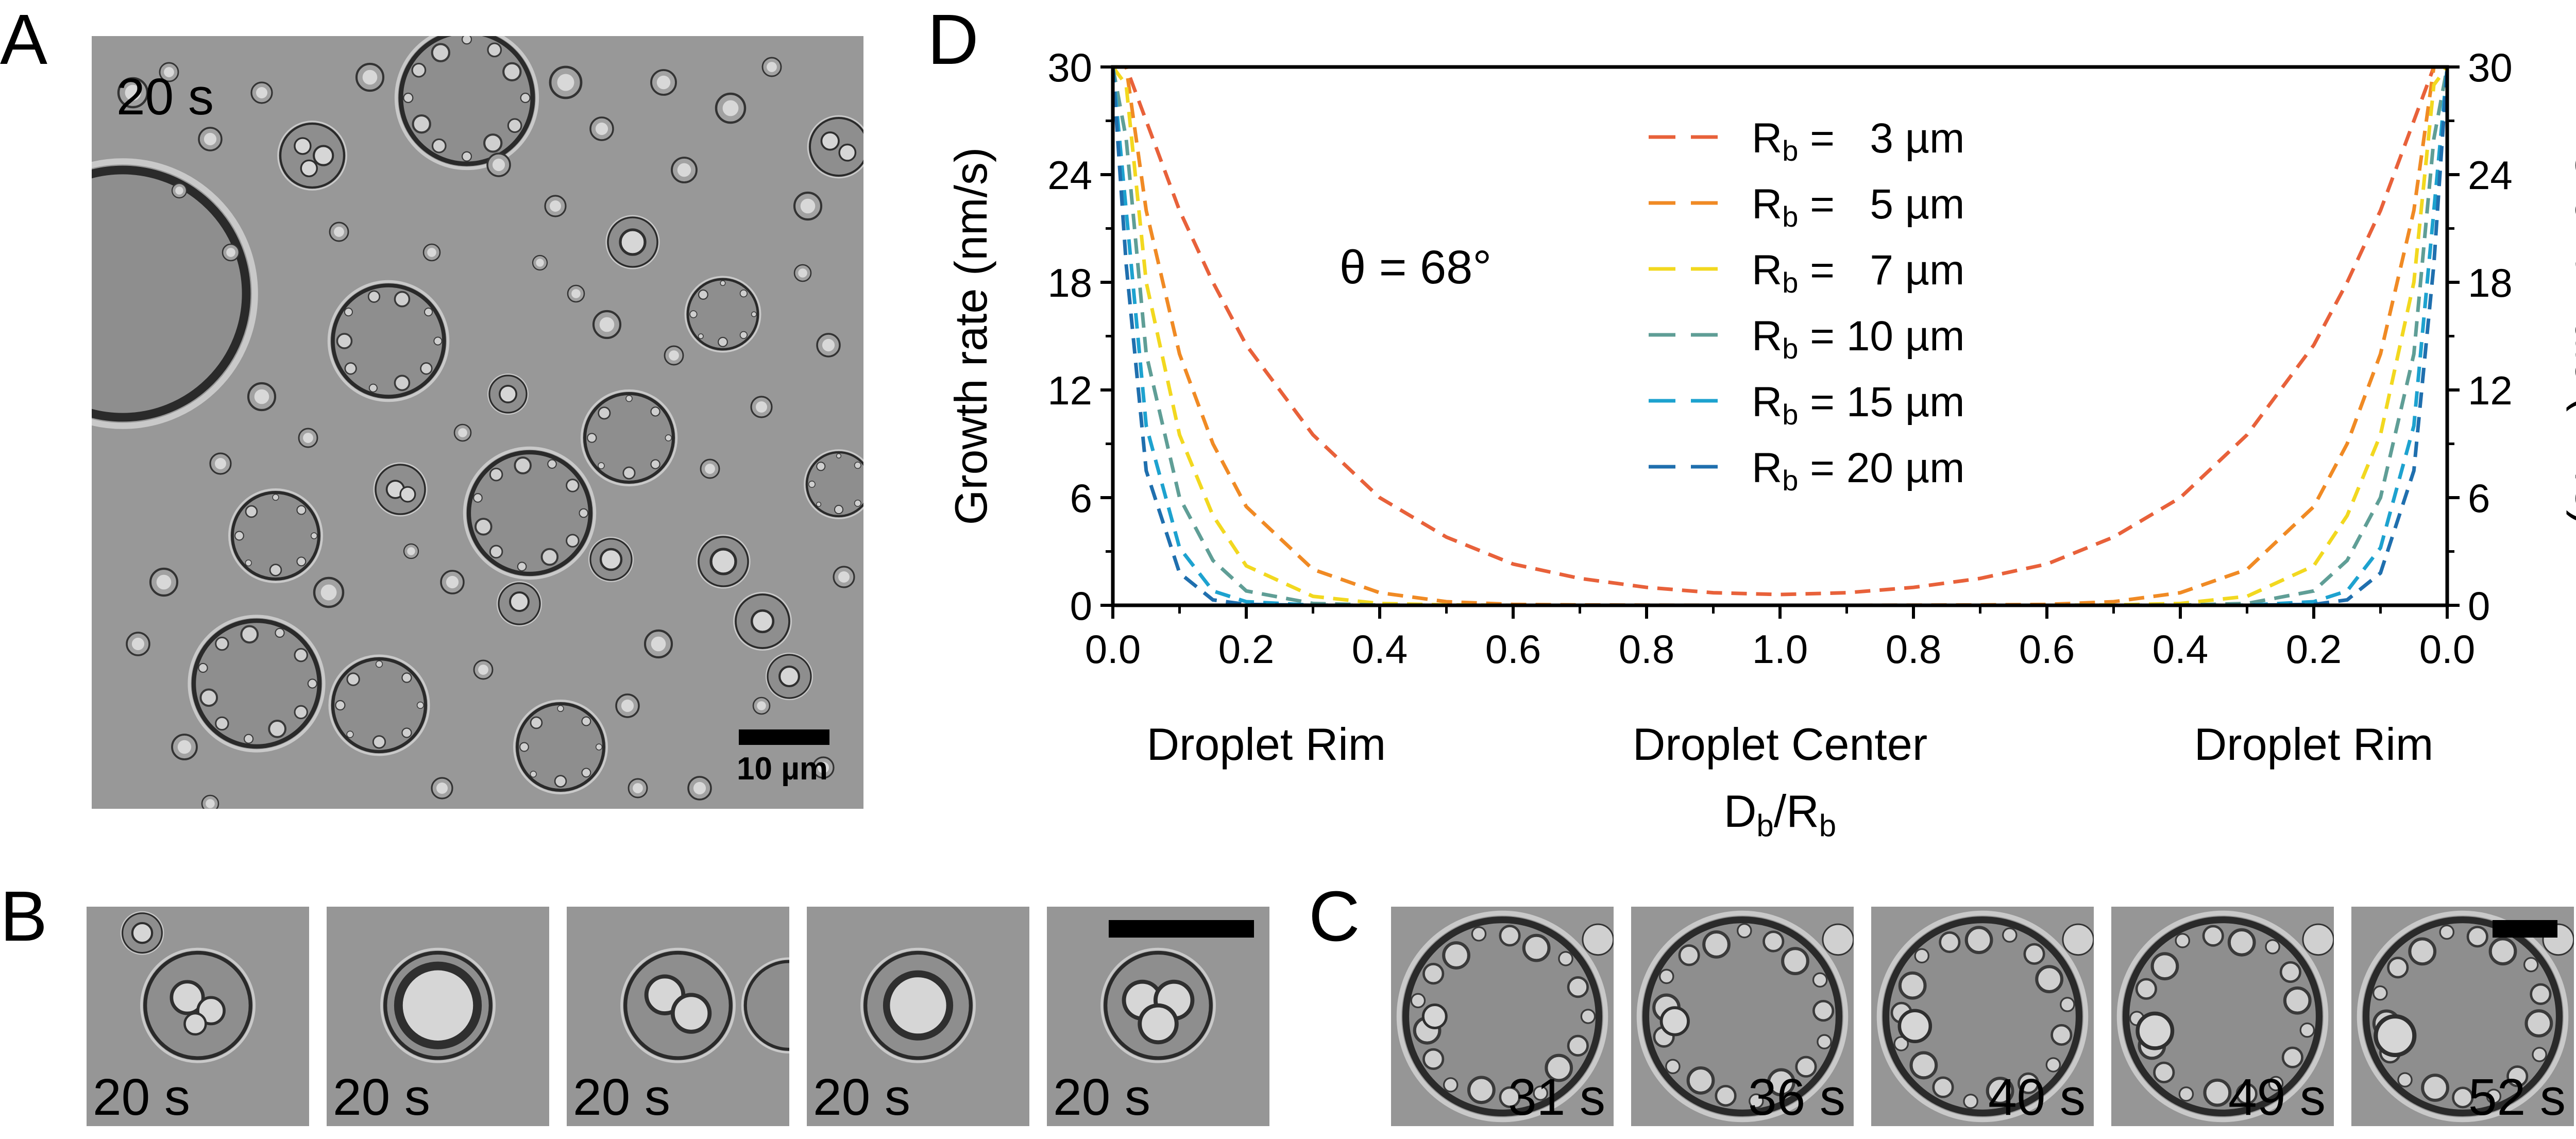 This screenshot has height=1139, width=2576. I want to click on panel-c-frame: 36 s, so click(1742, 1016).